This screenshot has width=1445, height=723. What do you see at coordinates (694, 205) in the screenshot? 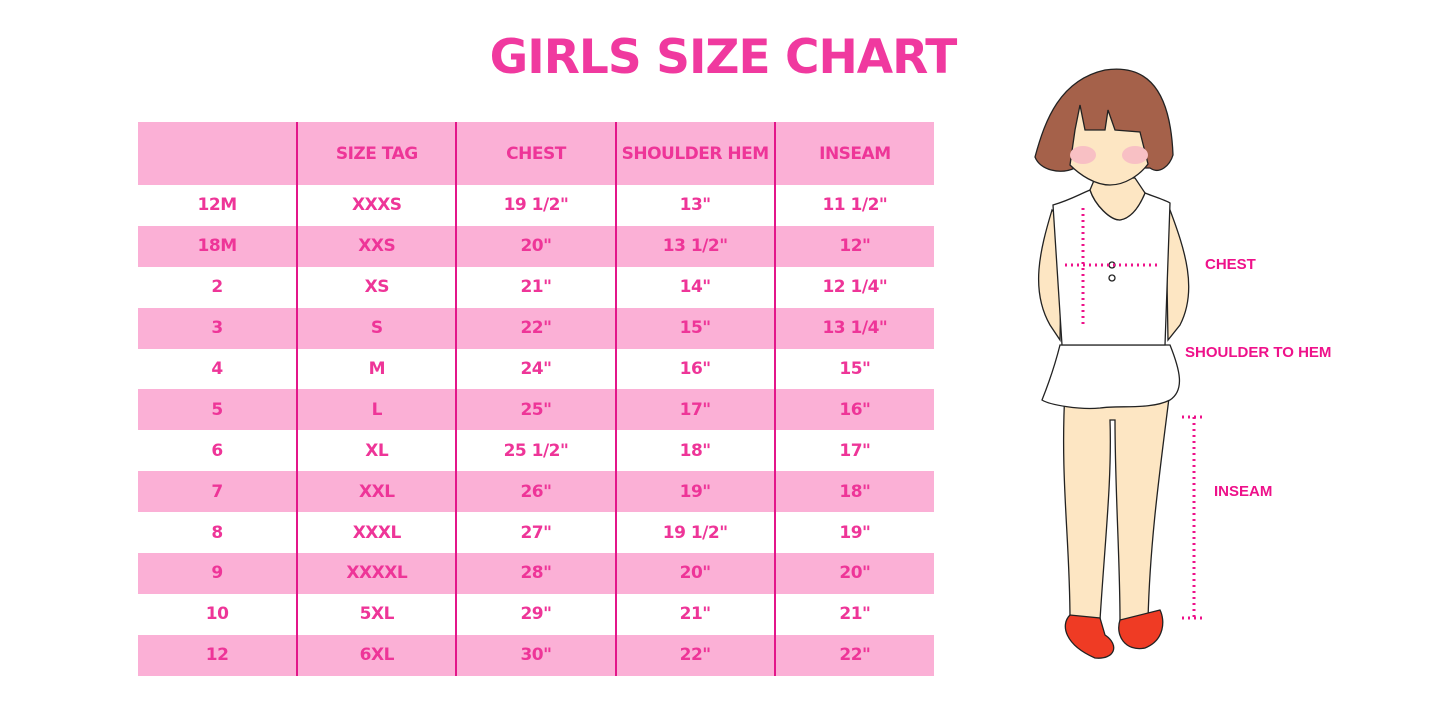
I see `table-cell: 13"` at bounding box center [694, 205].